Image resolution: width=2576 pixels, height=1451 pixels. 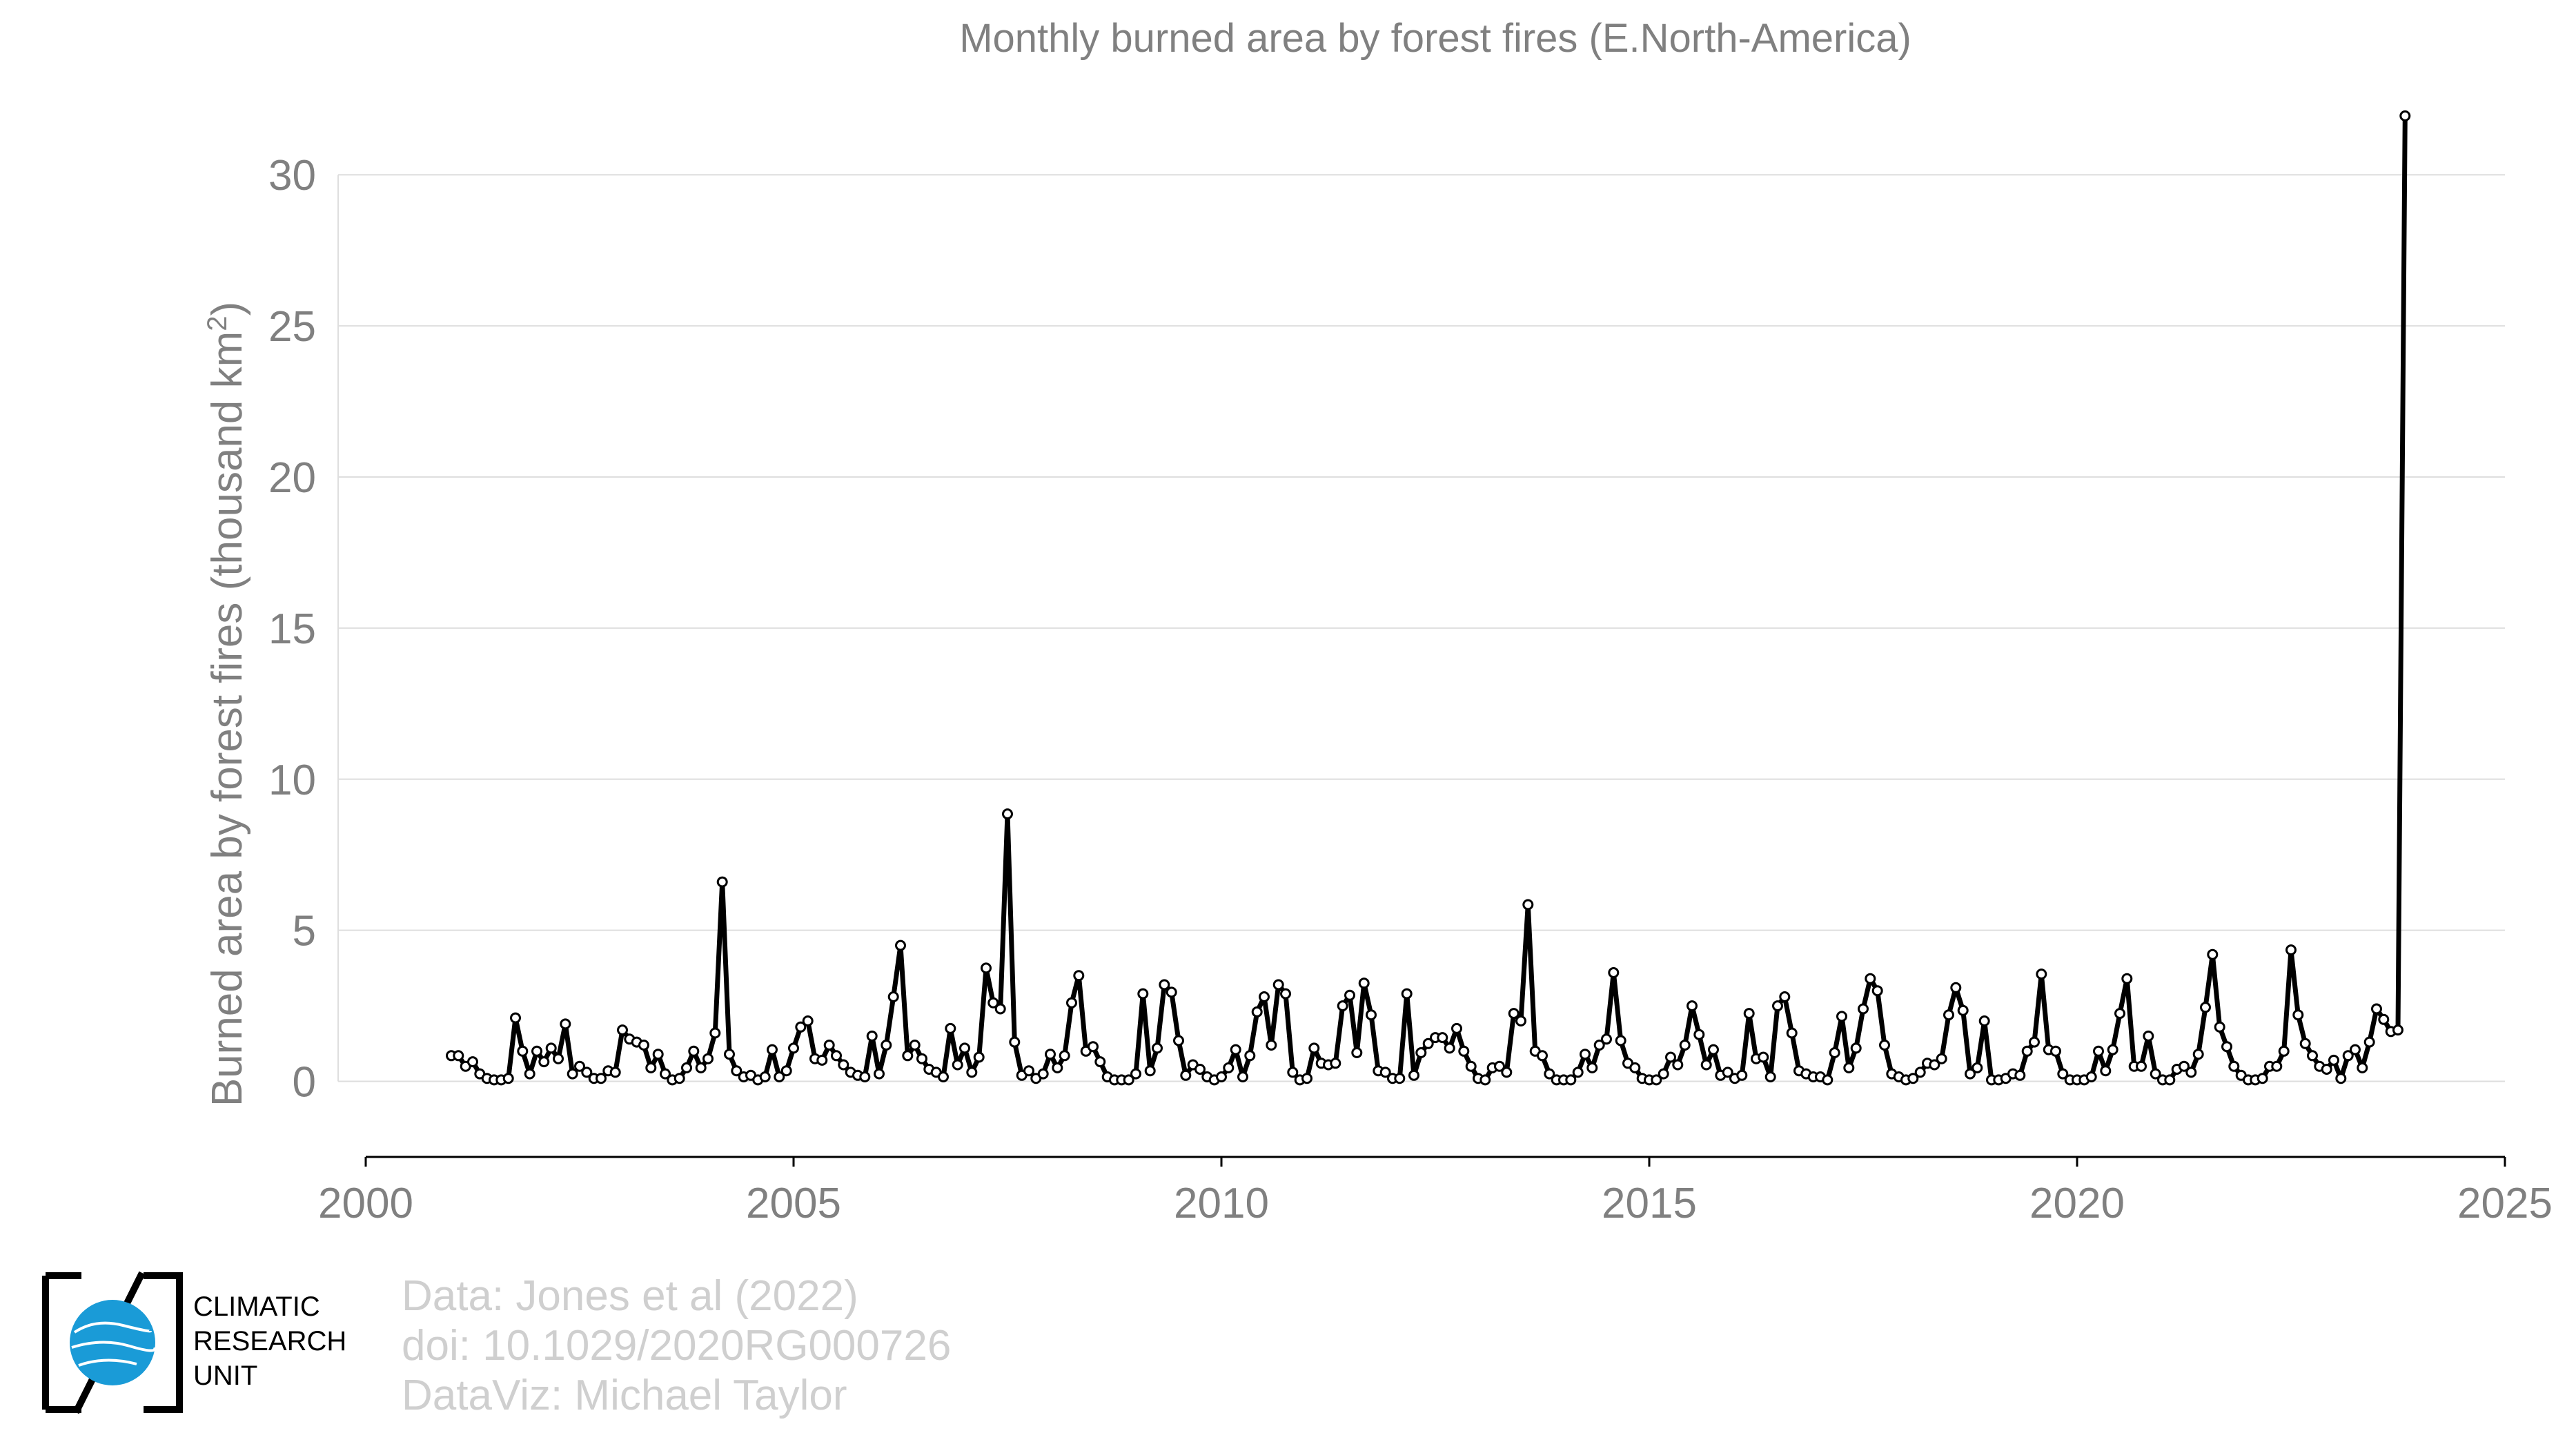 I want to click on y-tick-labels: 0 5 10 15 20 25 30, so click(x=292, y=629).